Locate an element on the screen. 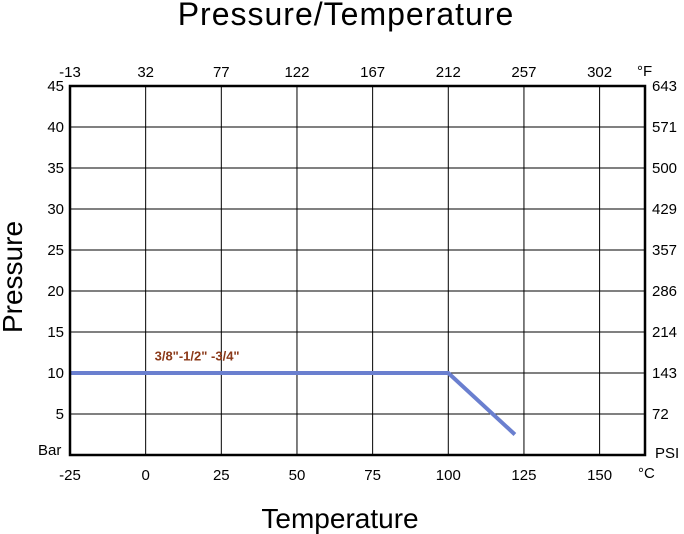  y-tick-label-left: 40 is located at coordinates (55, 127).